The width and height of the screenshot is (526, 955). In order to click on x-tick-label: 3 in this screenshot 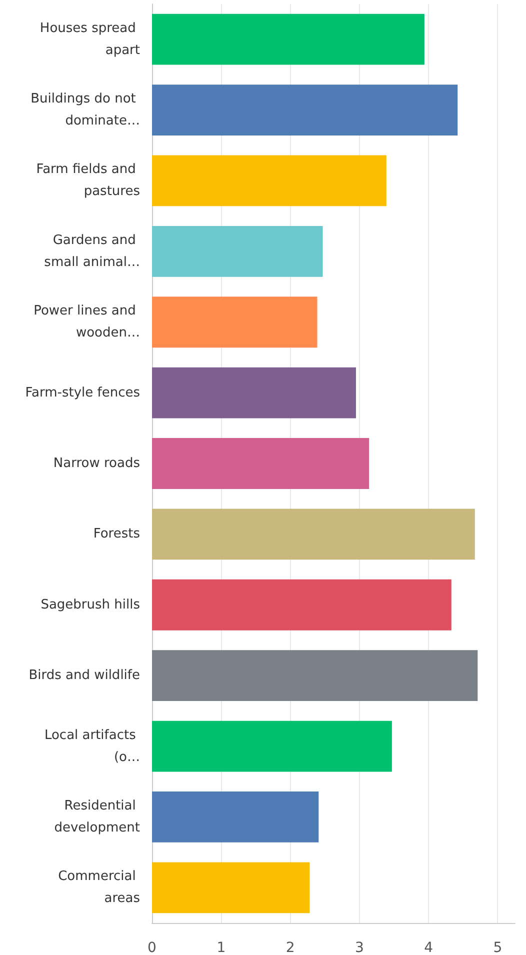, I will do `click(359, 947)`.